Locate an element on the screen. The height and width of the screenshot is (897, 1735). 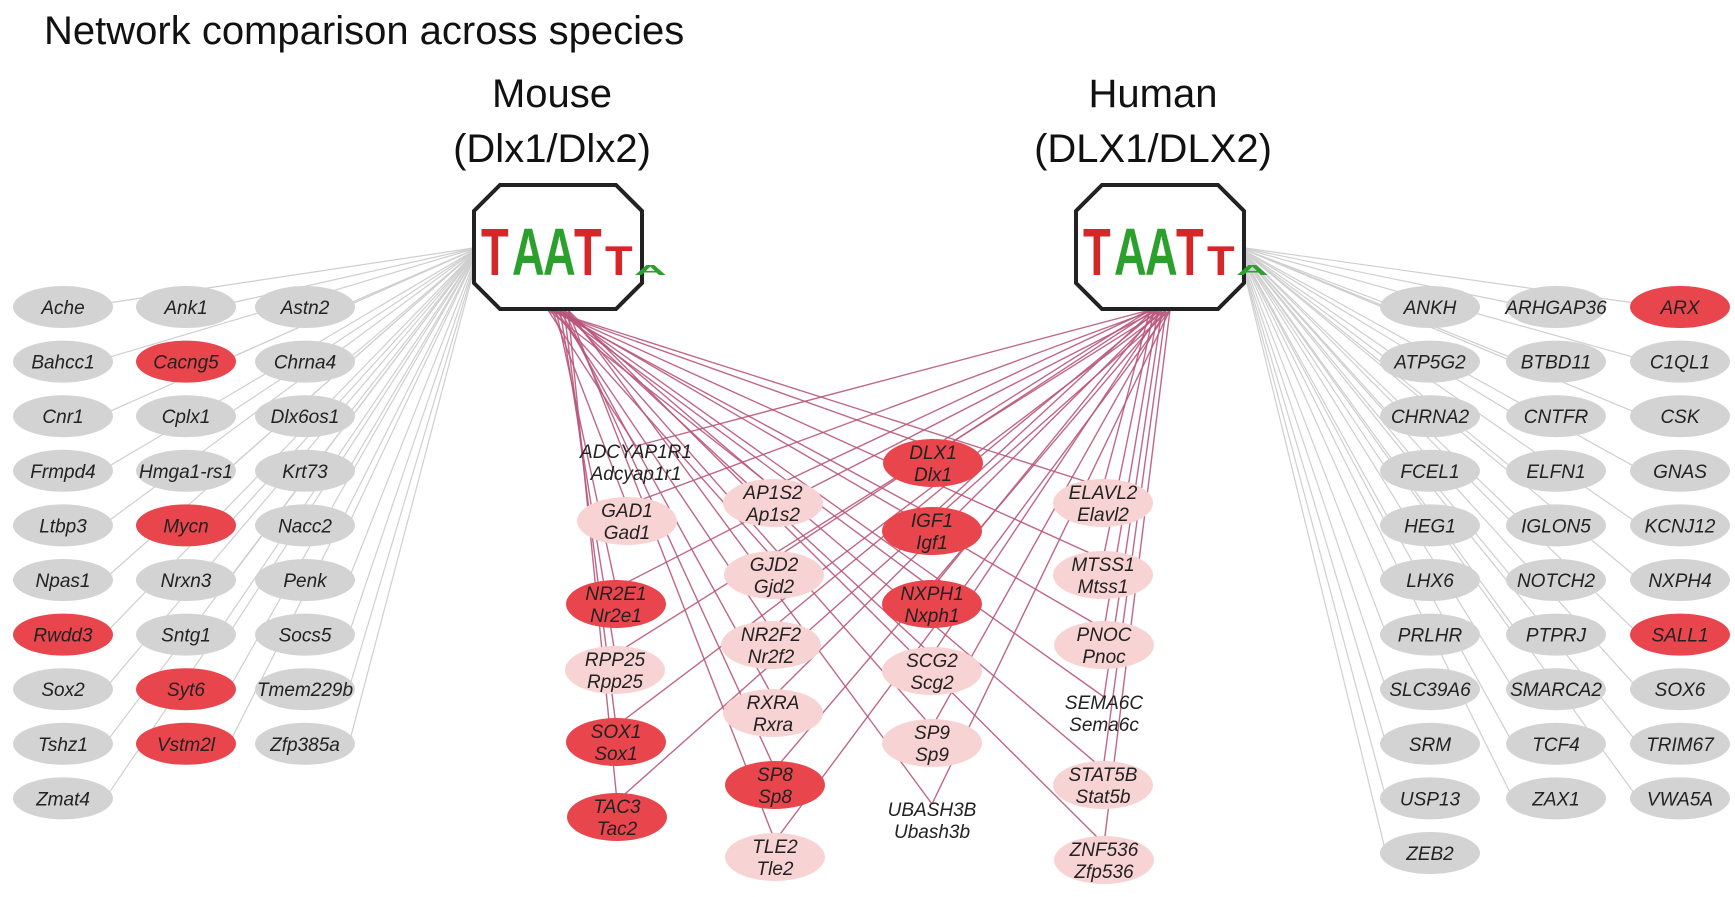
mouse-gene-node: Nacc2 is located at coordinates (305, 525).